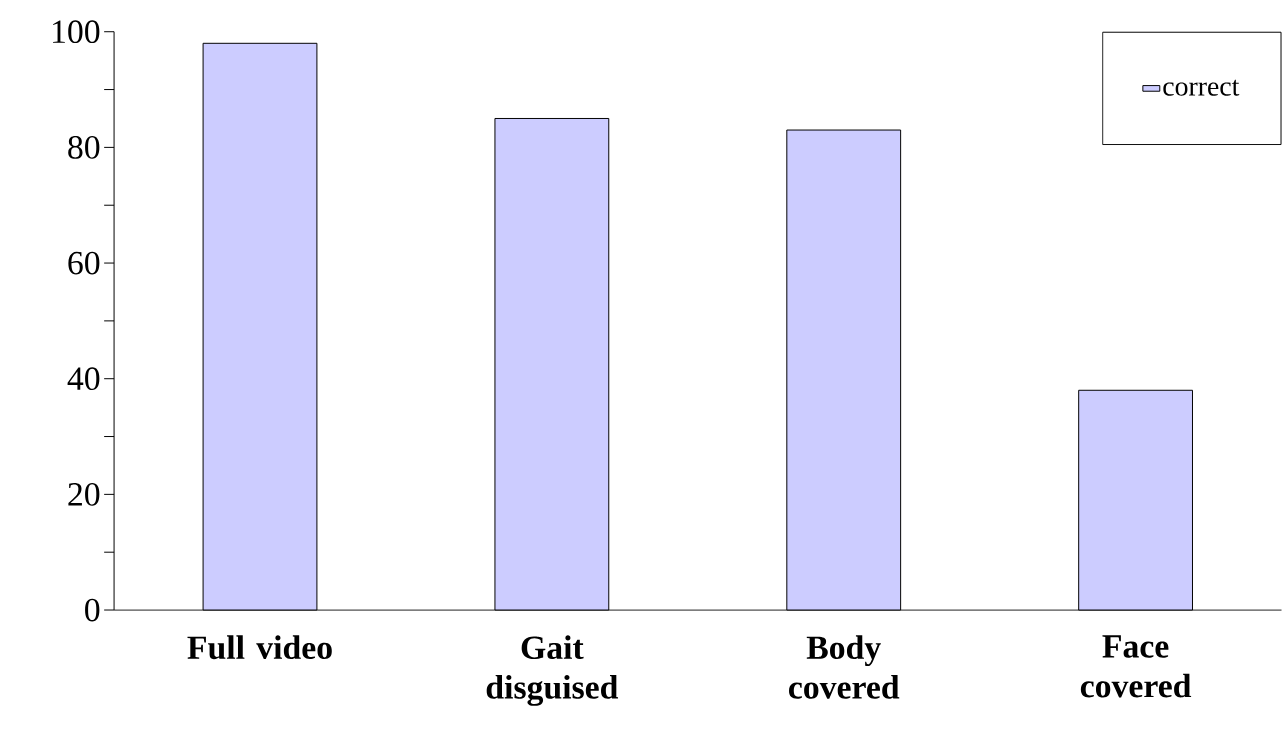 The image size is (1282, 753). Describe the element at coordinates (84, 494) in the screenshot. I see `y-tick-label: 20` at that location.